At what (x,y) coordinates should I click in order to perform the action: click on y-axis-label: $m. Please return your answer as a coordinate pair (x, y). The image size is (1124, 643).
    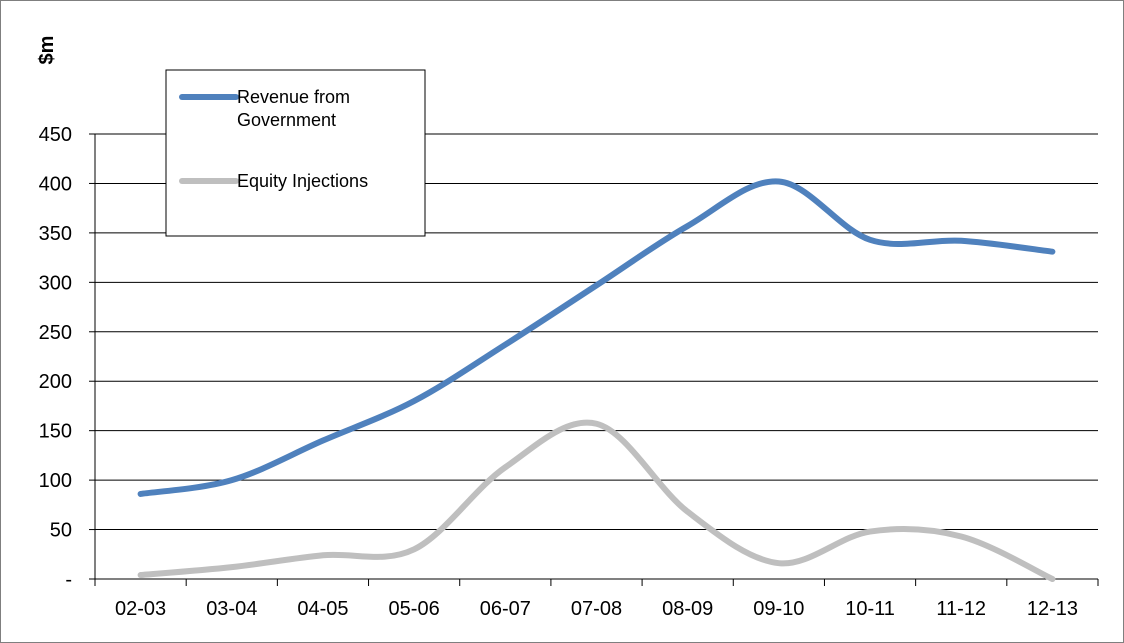
    Looking at the image, I should click on (47, 50).